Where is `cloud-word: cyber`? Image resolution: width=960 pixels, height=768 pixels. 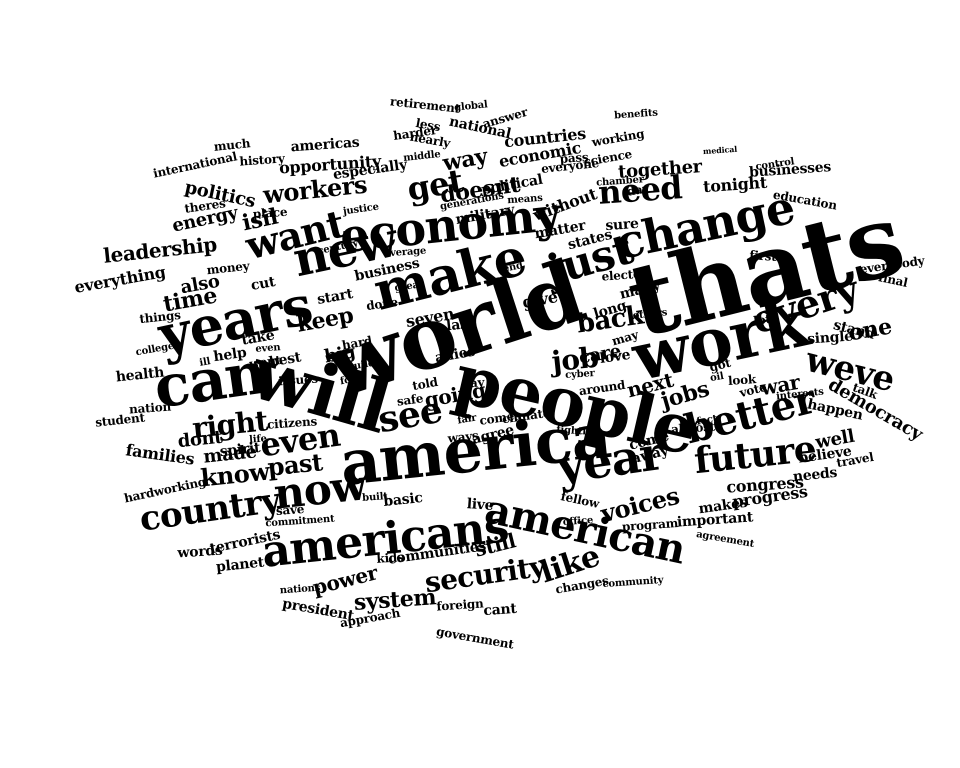
cloud-word: cyber is located at coordinates (580, 374).